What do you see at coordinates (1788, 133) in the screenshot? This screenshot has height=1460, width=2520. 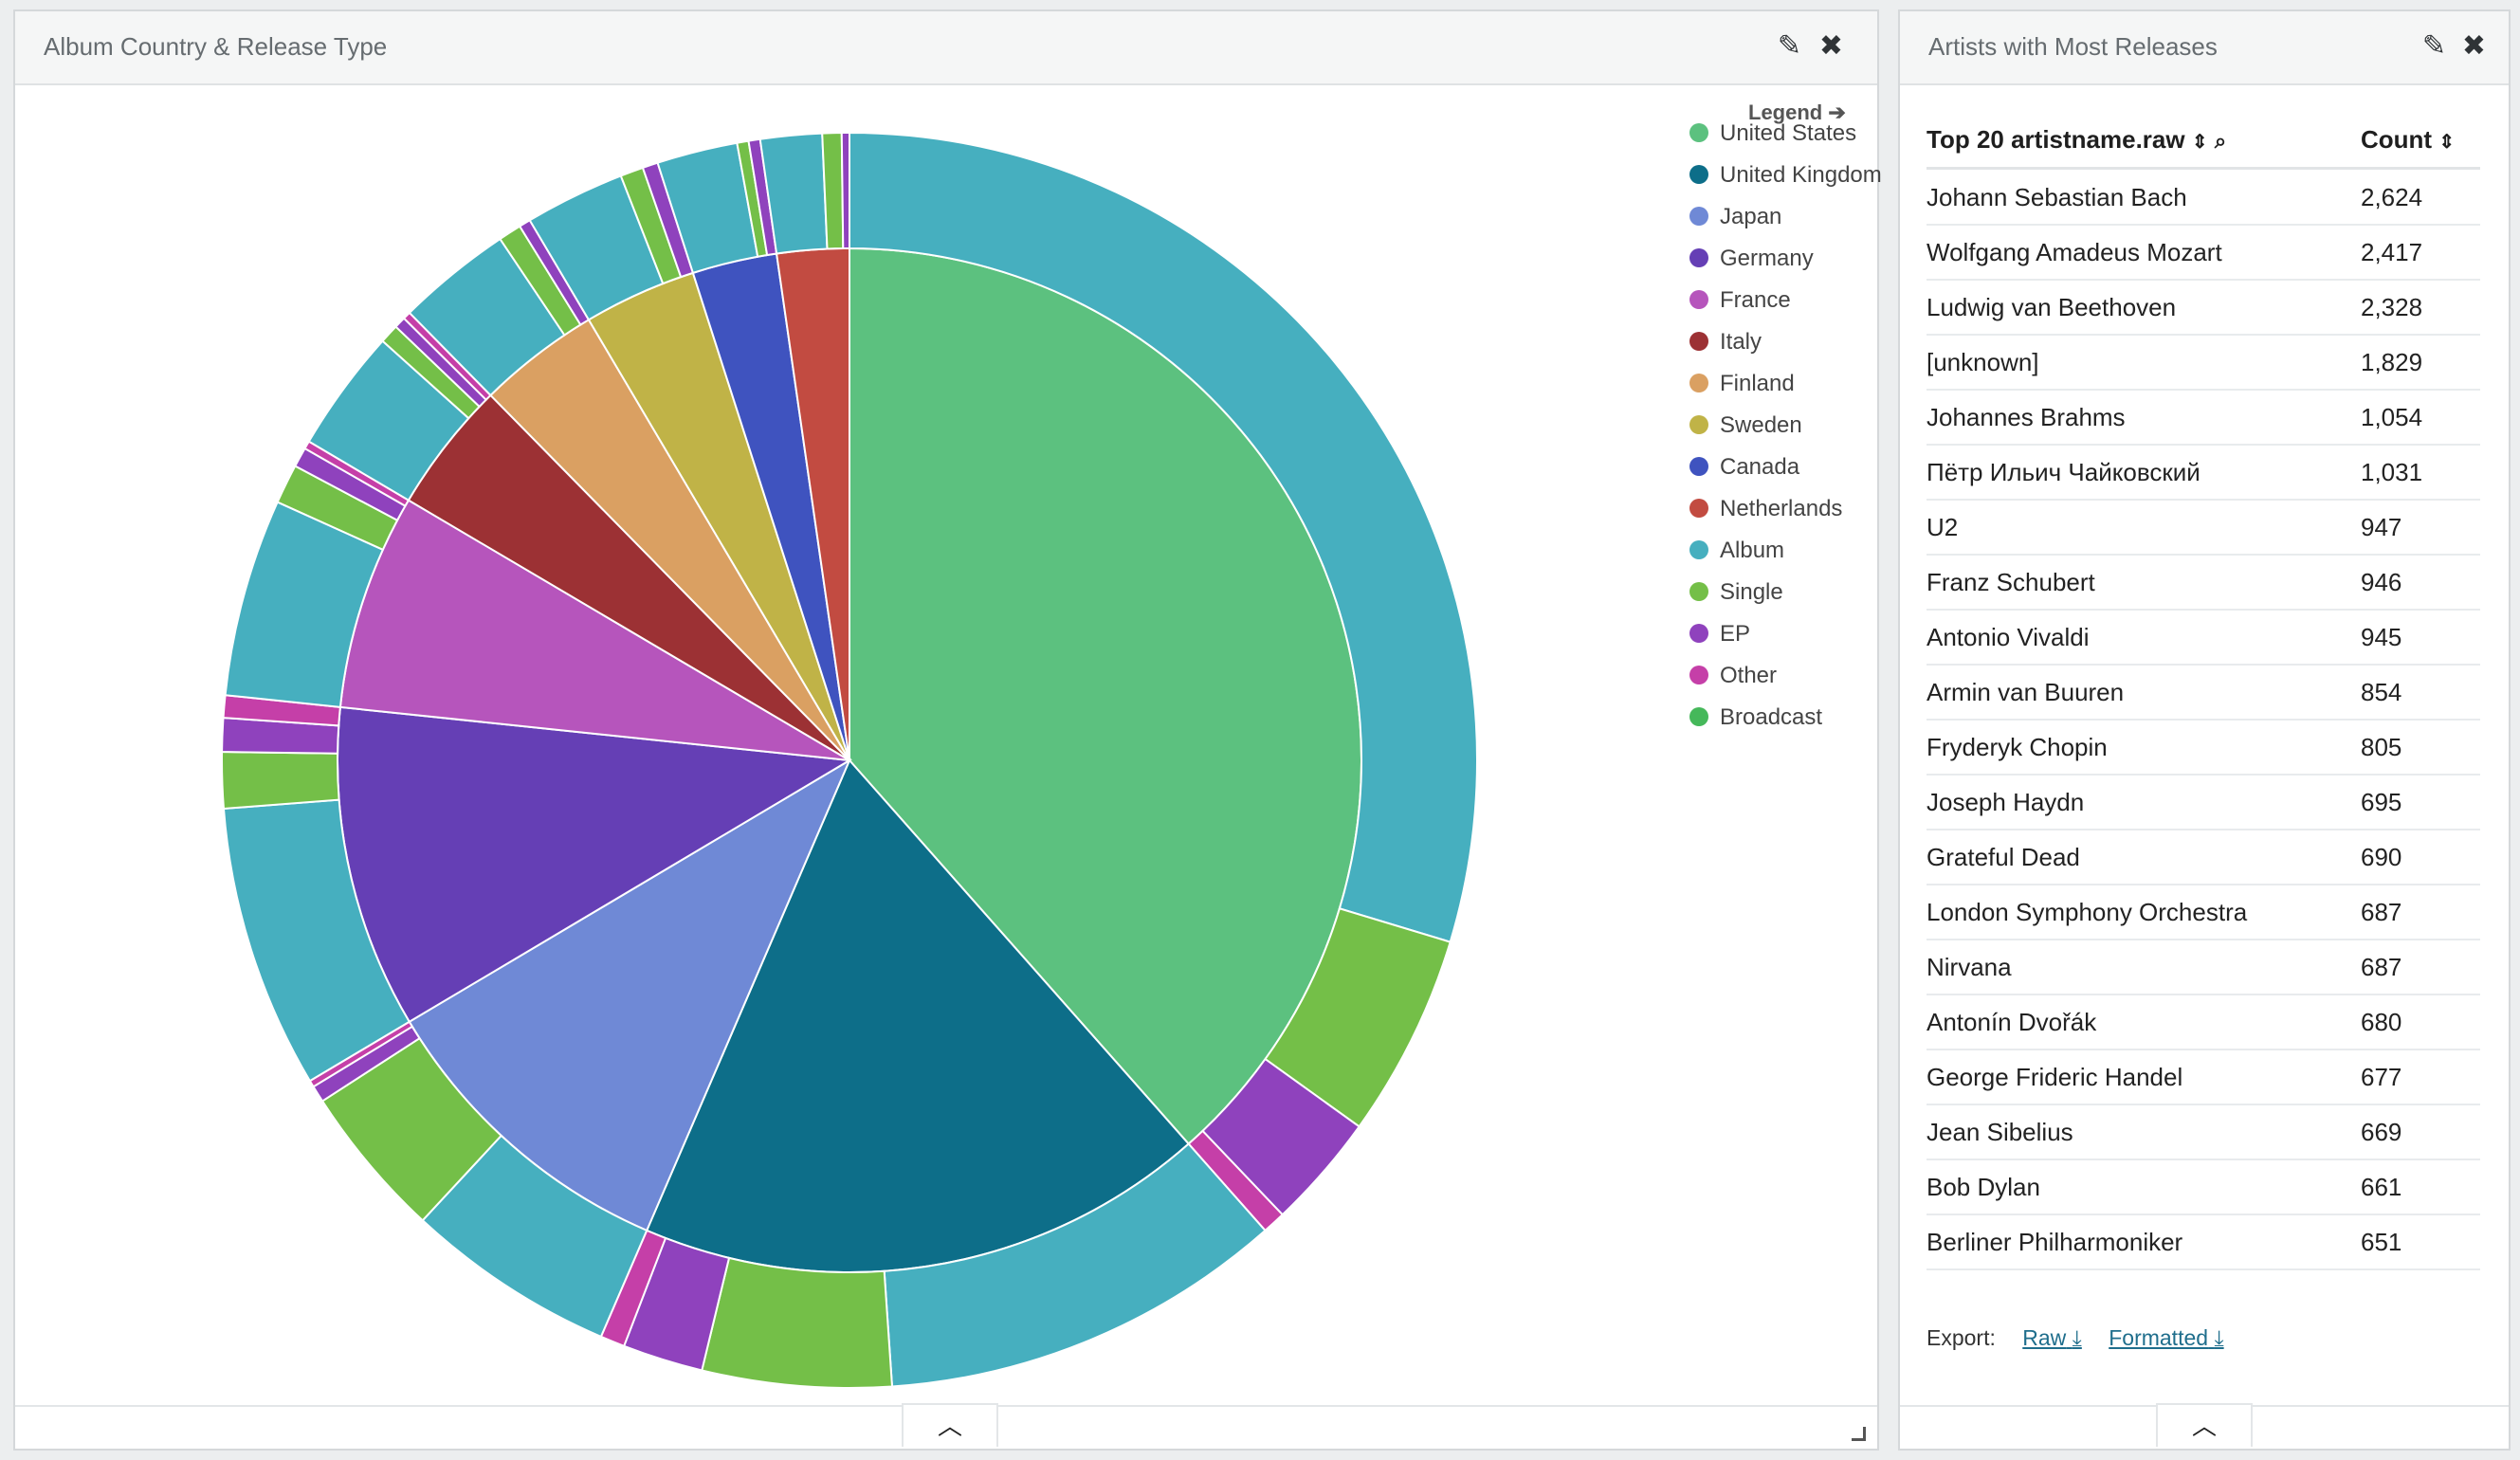 I see `legend-label: United States` at bounding box center [1788, 133].